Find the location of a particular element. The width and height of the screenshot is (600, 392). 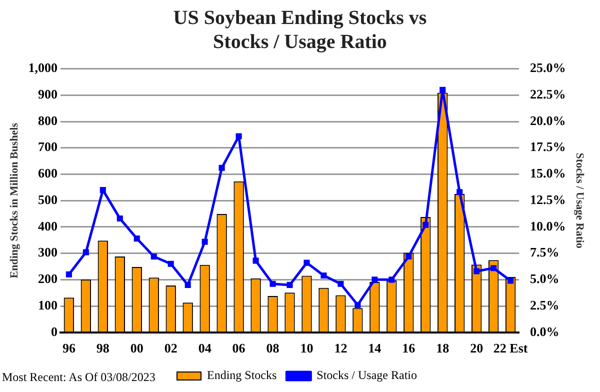

y-tick-label: 700 is located at coordinates (48, 146).